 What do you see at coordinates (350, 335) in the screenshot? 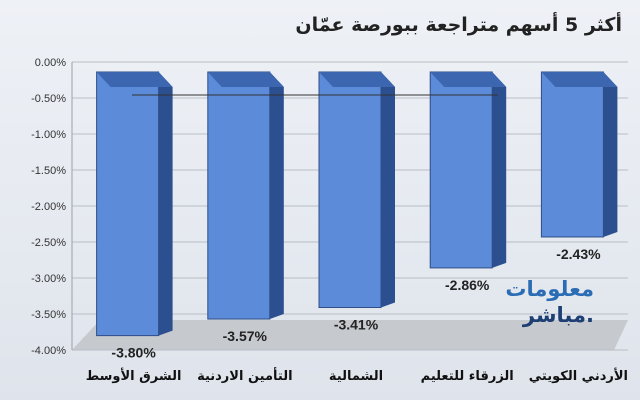
I see `chart-floor` at bounding box center [350, 335].